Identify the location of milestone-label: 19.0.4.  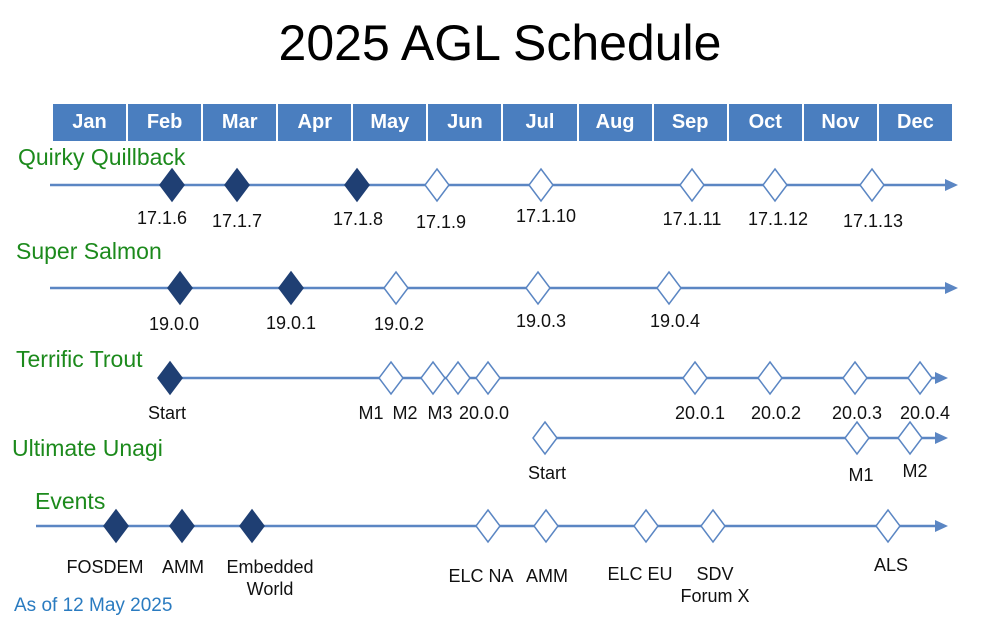
(675, 321).